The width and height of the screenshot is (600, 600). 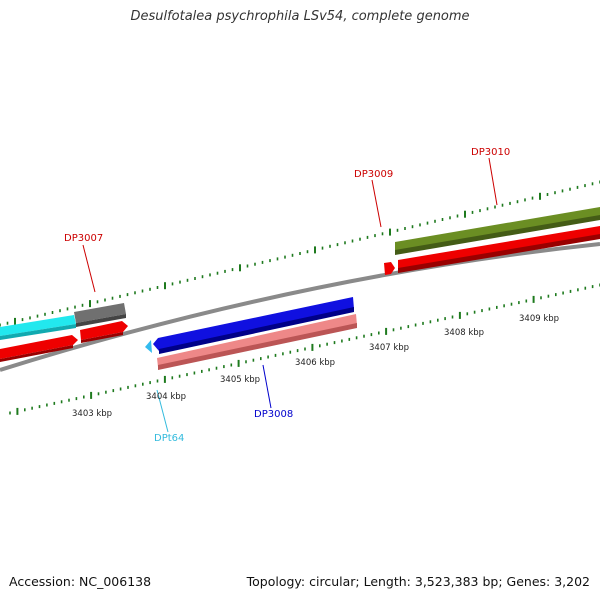 I want to click on dp3007-leader, so click(x=89, y=268).